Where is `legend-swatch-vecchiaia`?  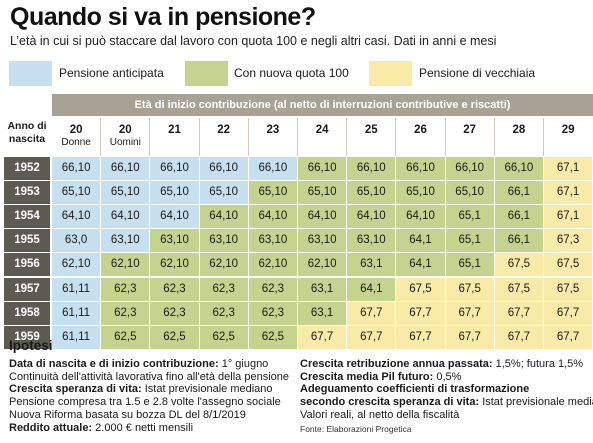 legend-swatch-vecchiaia is located at coordinates (390, 73).